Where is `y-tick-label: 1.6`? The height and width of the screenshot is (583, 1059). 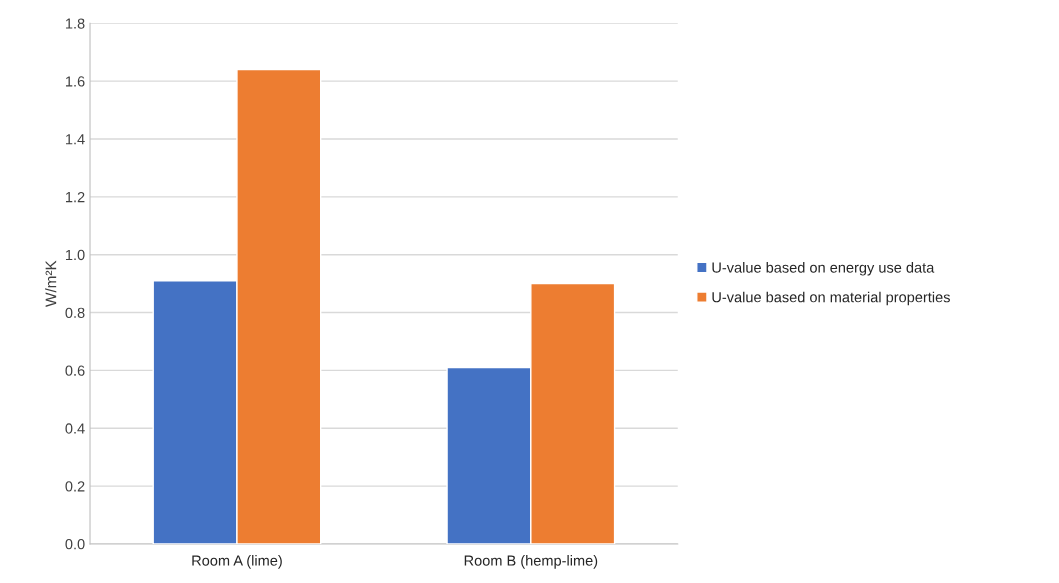
y-tick-label: 1.6 is located at coordinates (75, 81).